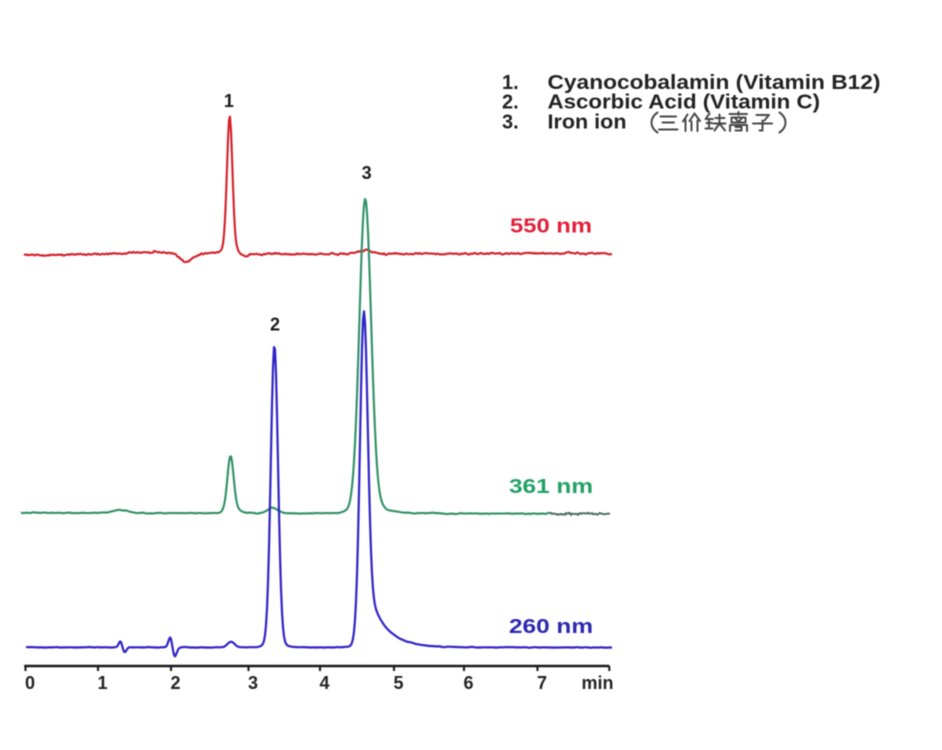  What do you see at coordinates (510, 123) in the screenshot?
I see `svg-text: 3.` at bounding box center [510, 123].